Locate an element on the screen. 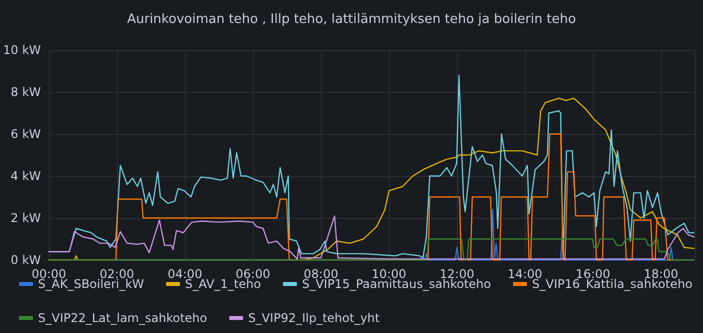 The height and width of the screenshot is (333, 703). legend-label: S_VIP22_Lat_lam_sahkoteho is located at coordinates (123, 318).